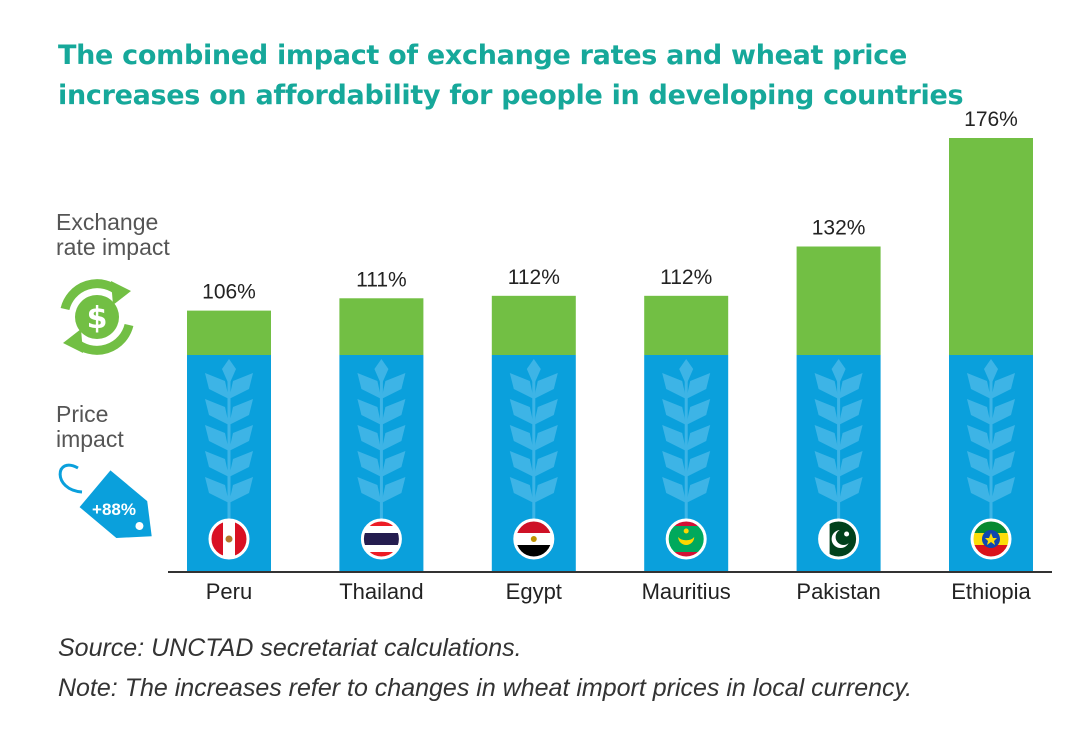  Describe the element at coordinates (229, 591) in the screenshot. I see `category-label-peru: Peru` at that location.